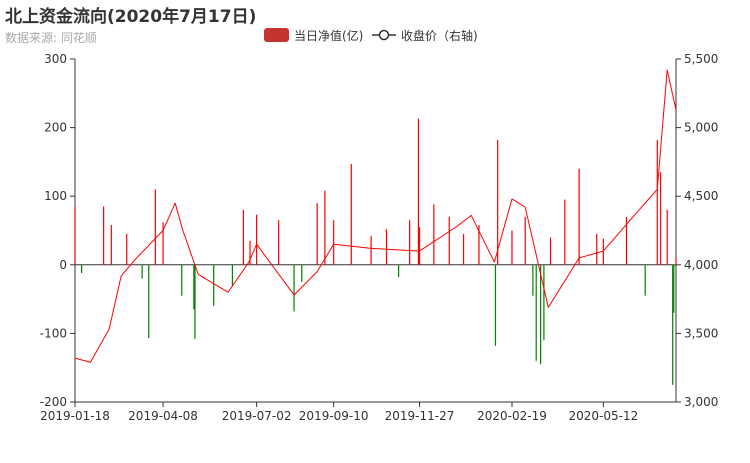  I want to click on right-tick-label: 5,000, so click(701, 128).